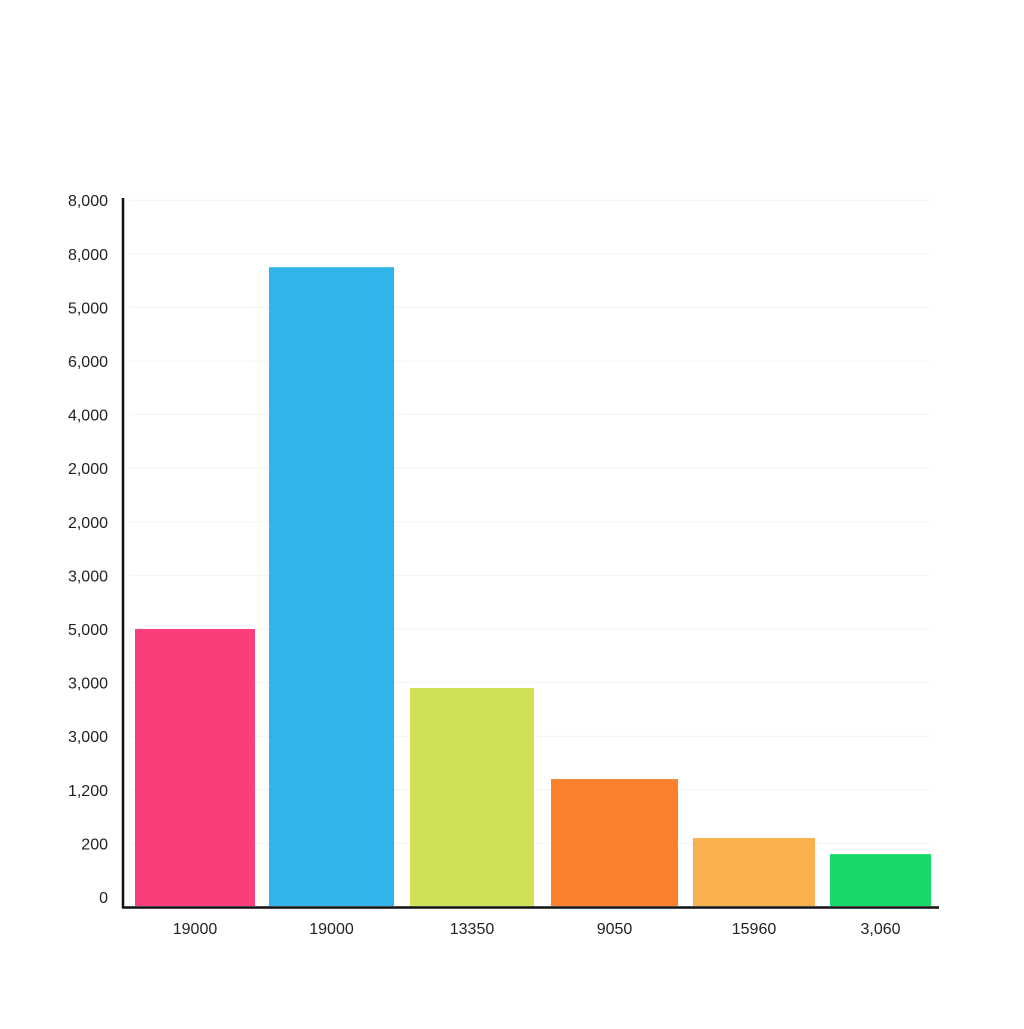 This screenshot has width=1024, height=1029. What do you see at coordinates (103, 898) in the screenshot?
I see `y-tick-label: 0` at bounding box center [103, 898].